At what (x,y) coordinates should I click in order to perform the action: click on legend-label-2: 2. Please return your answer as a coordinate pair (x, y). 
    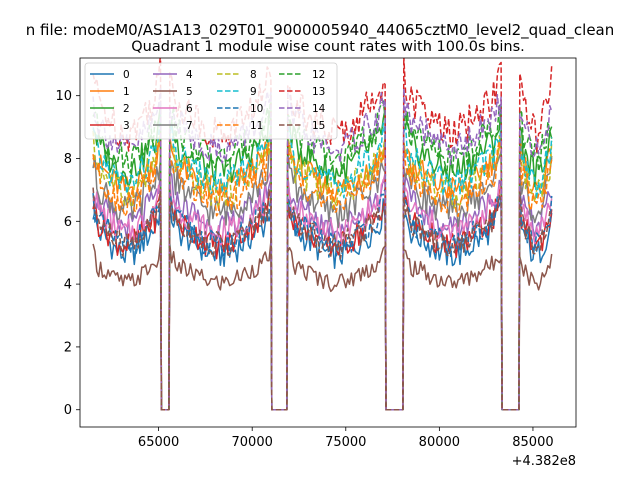
    Looking at the image, I should click on (126, 109).